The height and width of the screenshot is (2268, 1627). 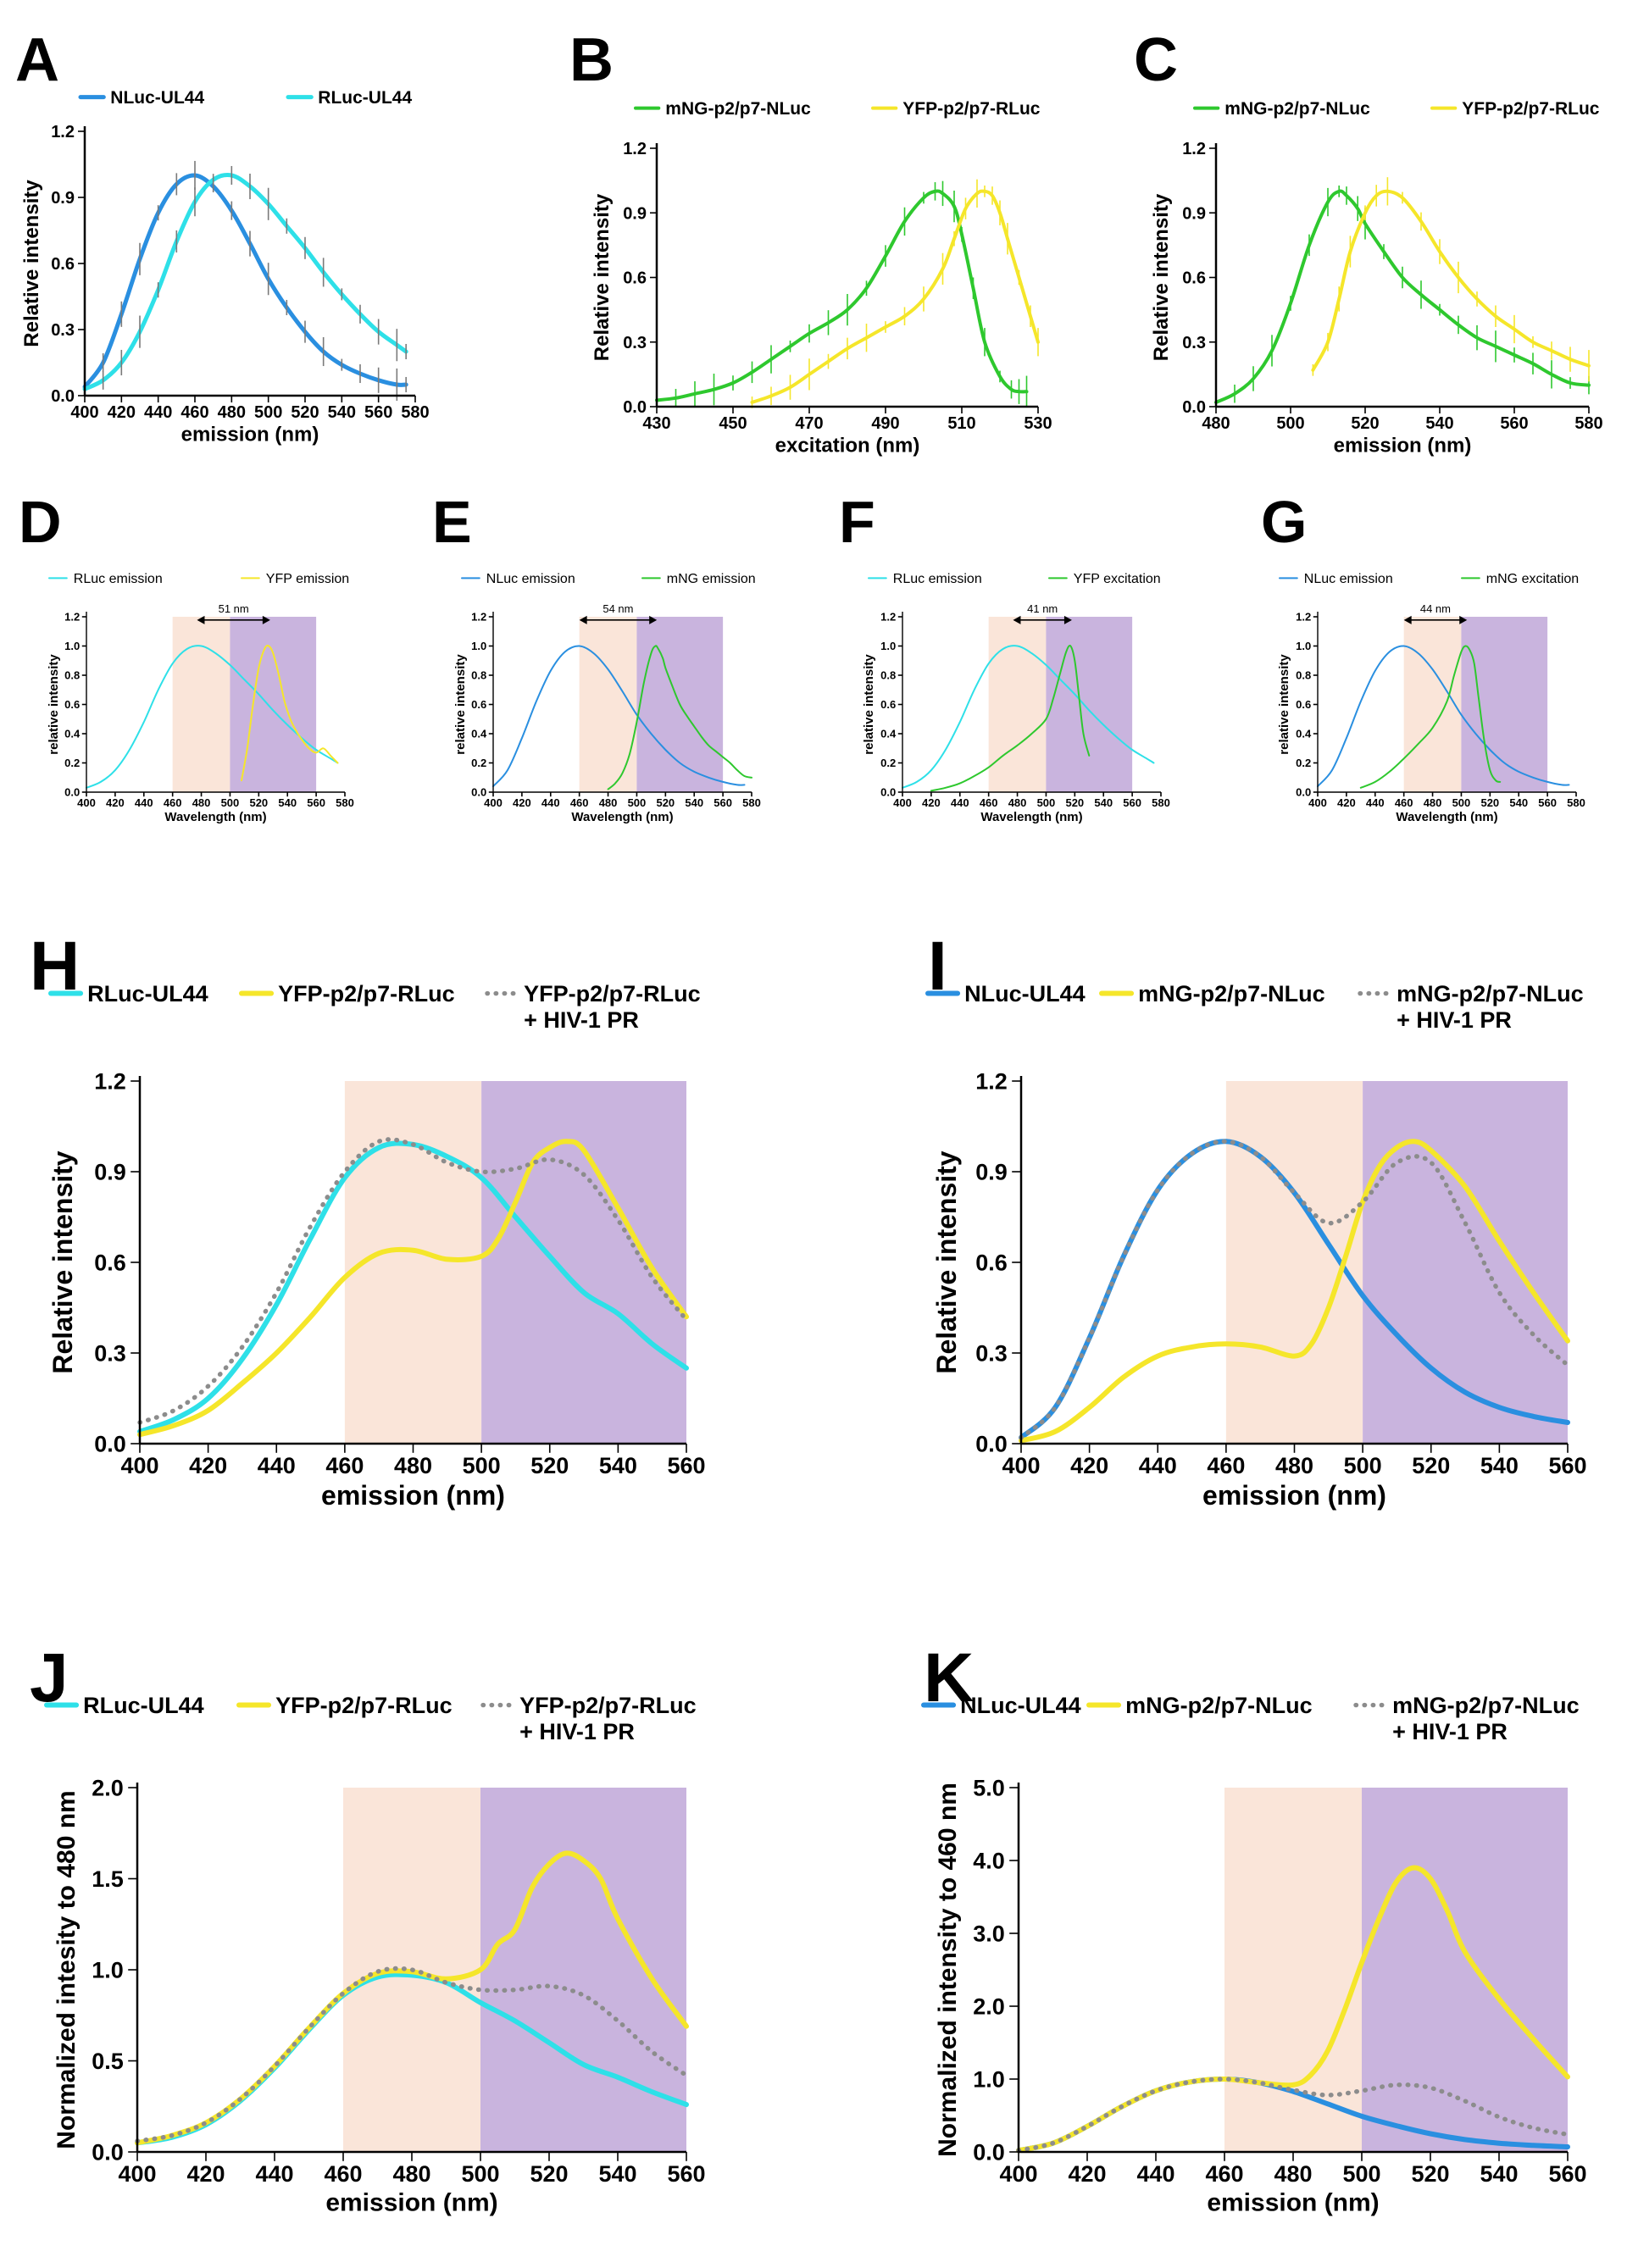 What do you see at coordinates (591, 60) in the screenshot?
I see `panel-letter: B` at bounding box center [591, 60].